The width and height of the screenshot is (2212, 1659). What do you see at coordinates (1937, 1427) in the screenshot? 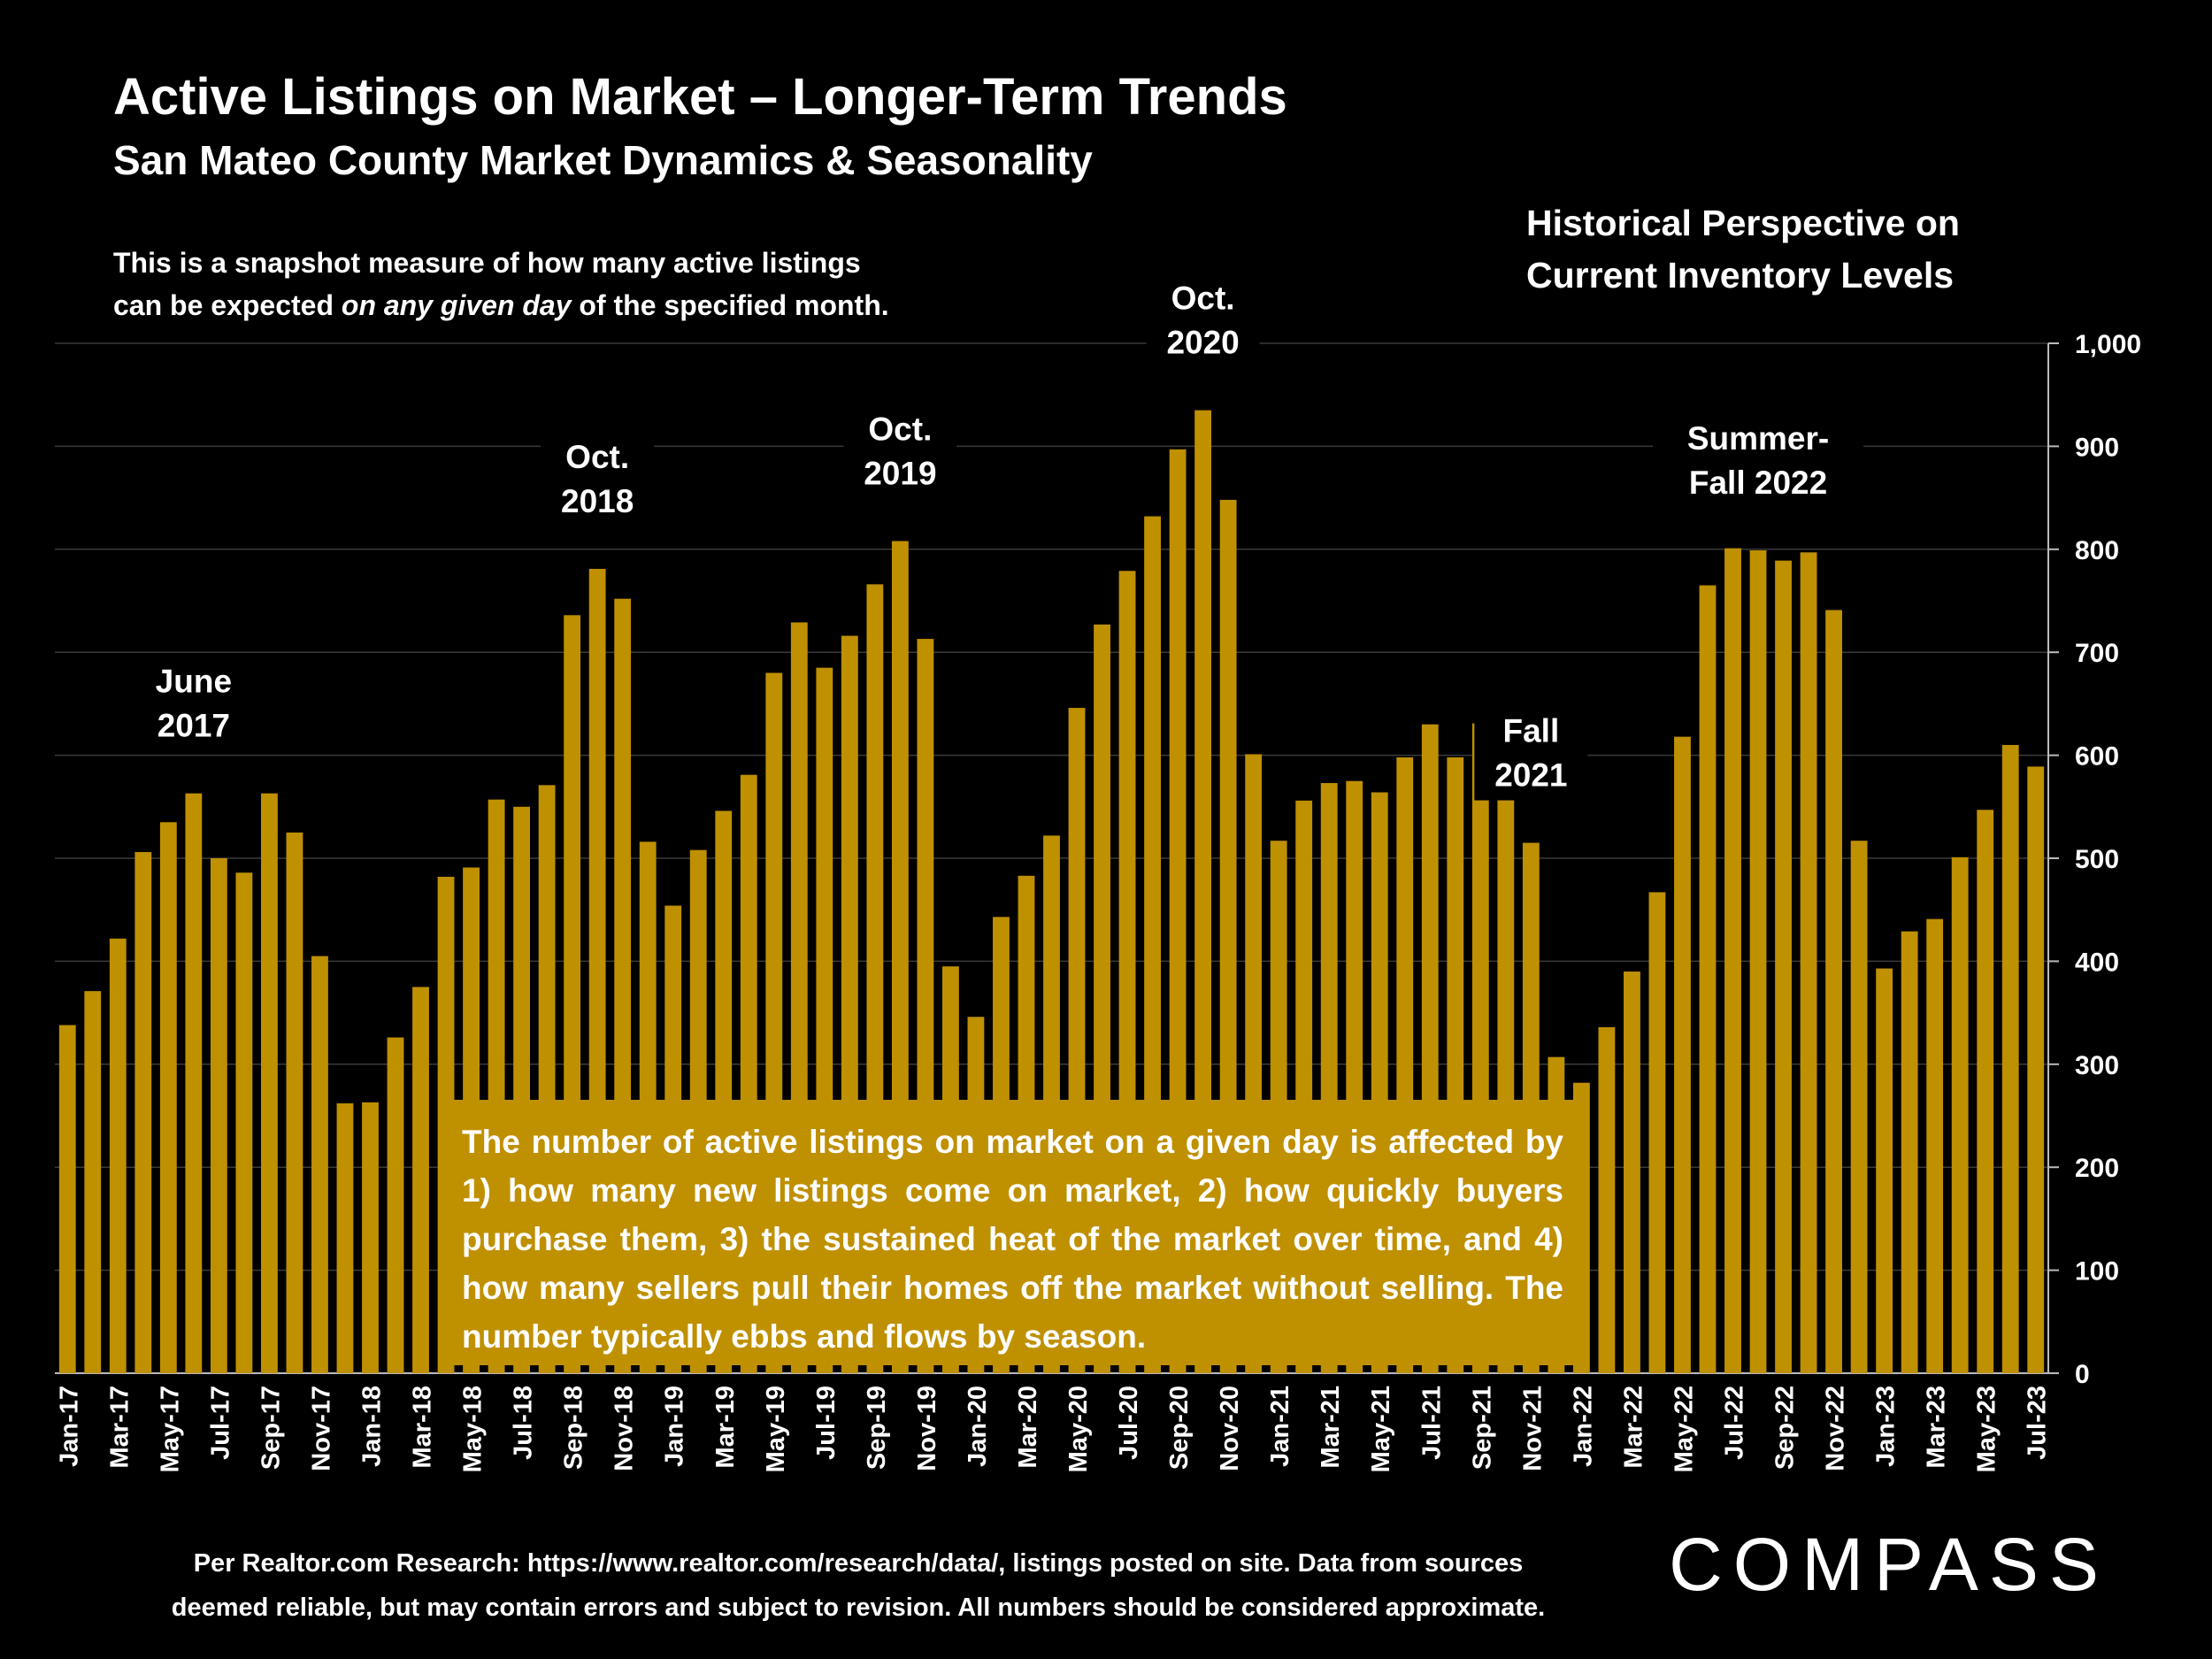
I see `x-tick-label: Mar-23` at bounding box center [1937, 1427].